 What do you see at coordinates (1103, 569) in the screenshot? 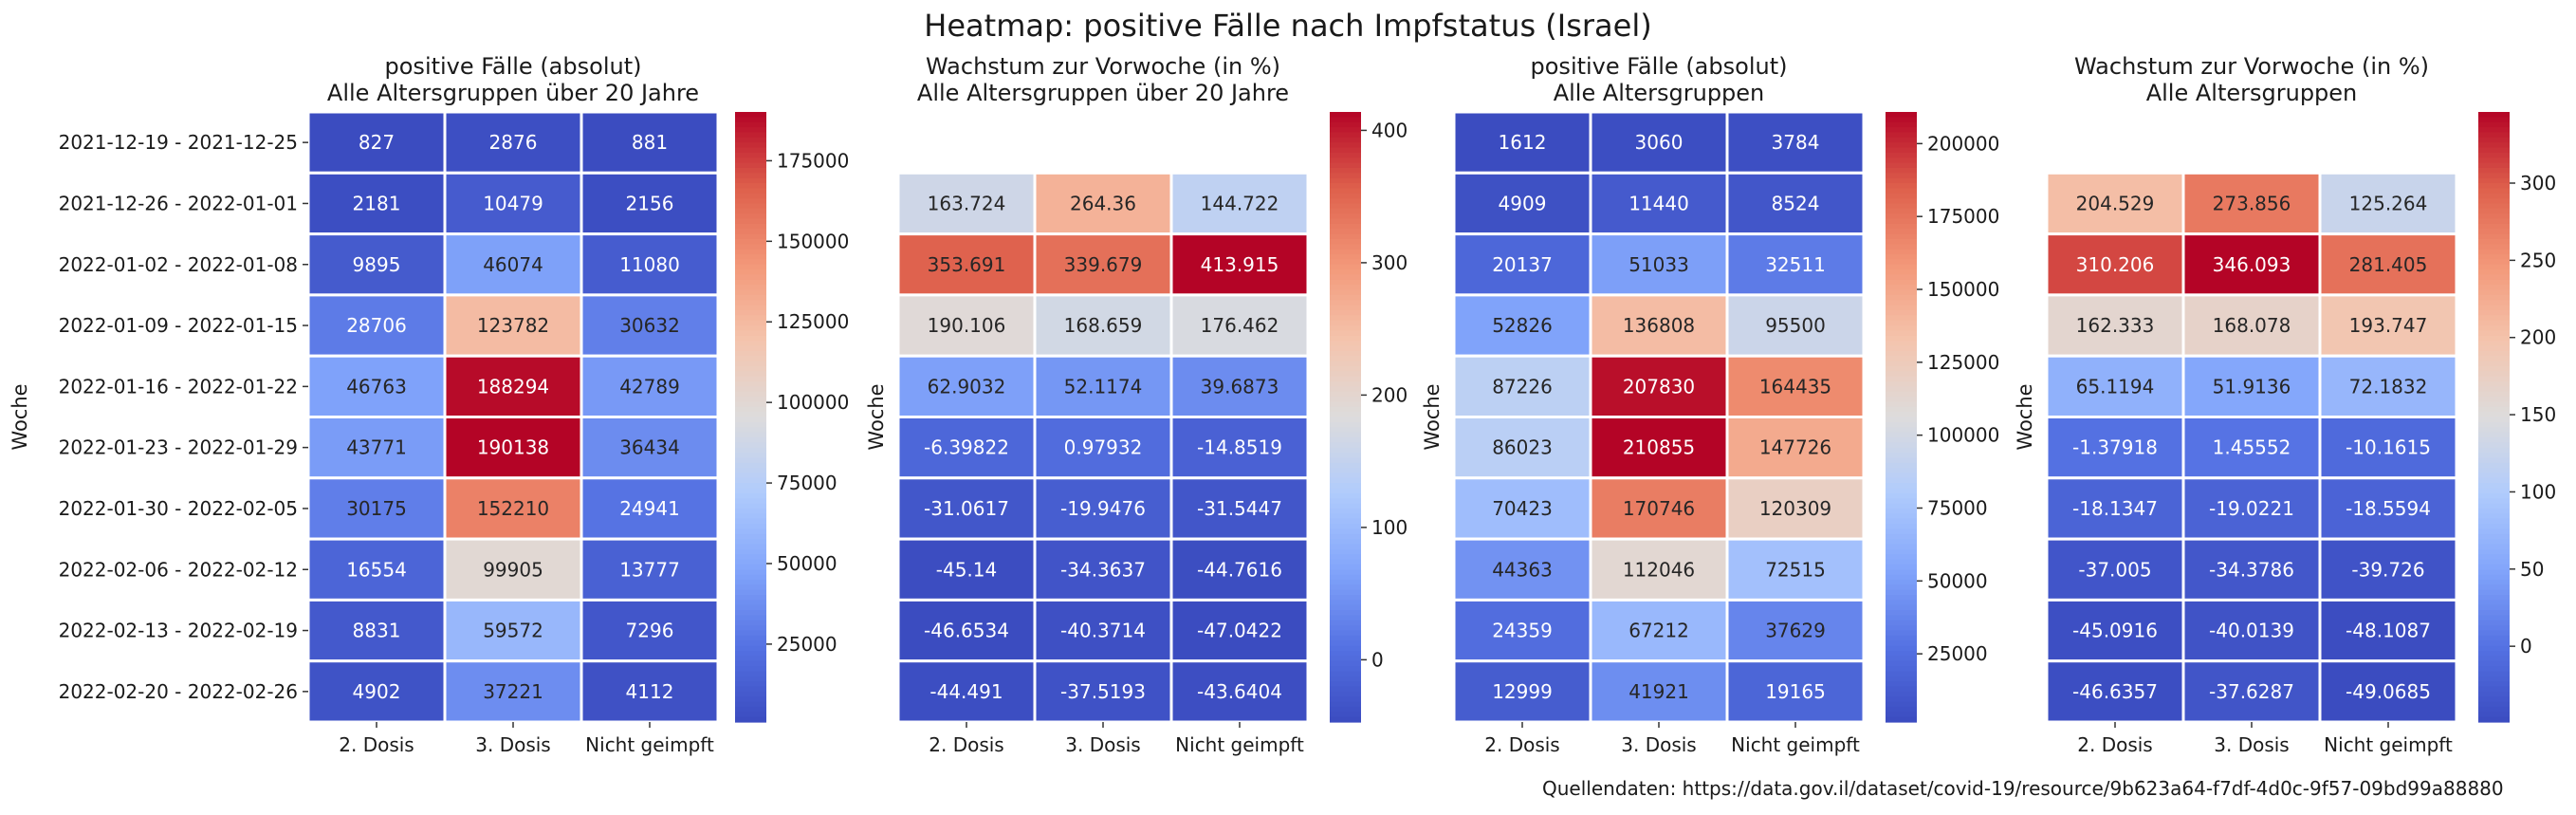
I see `cell-value-label: -34.3637` at bounding box center [1103, 569].